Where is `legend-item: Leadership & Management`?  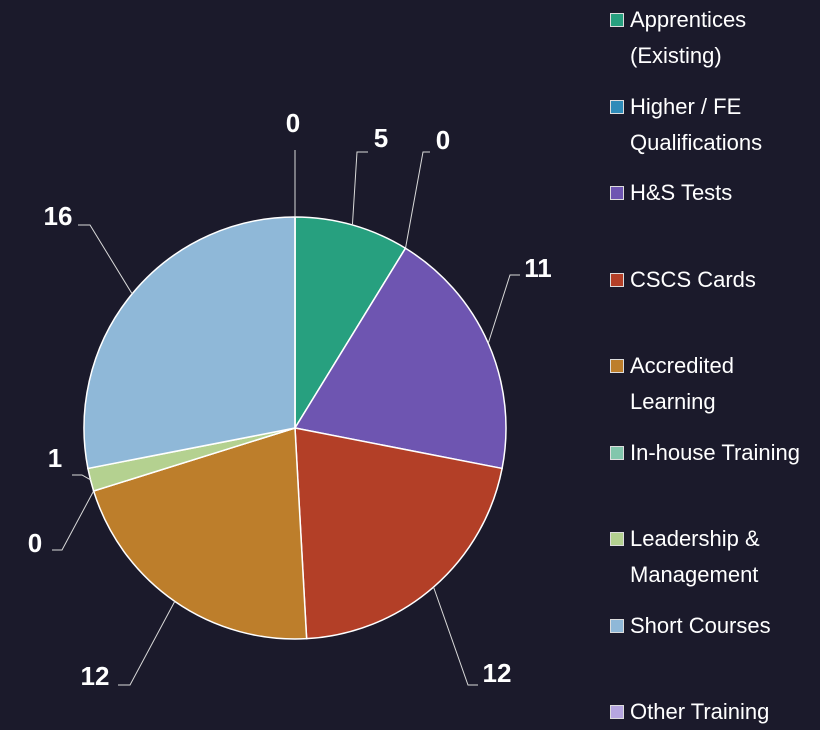
legend-item: Leadership & Management is located at coordinates (712, 557).